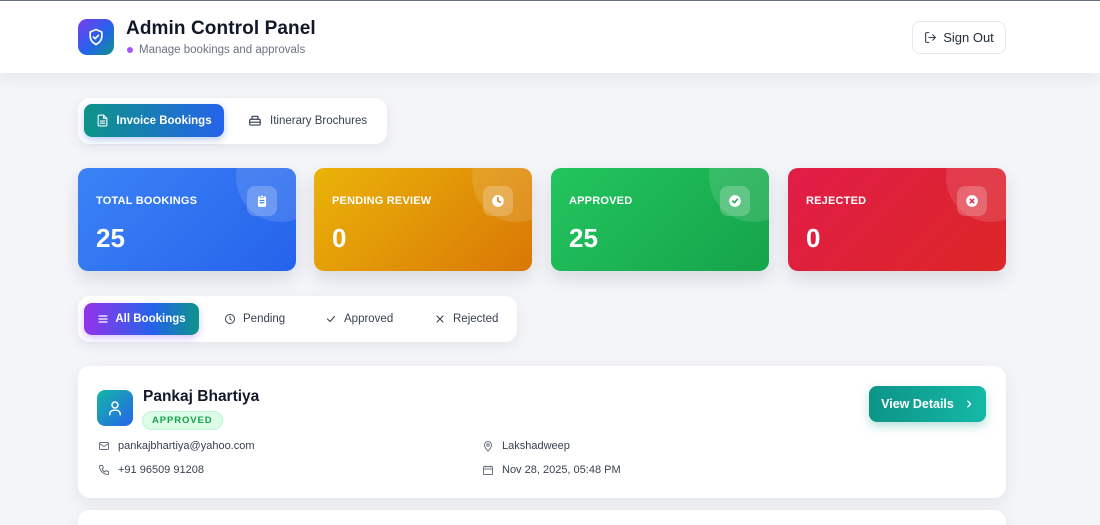 The height and width of the screenshot is (525, 1100). Describe the element at coordinates (969, 404) in the screenshot. I see `chevron-right-icon` at that location.